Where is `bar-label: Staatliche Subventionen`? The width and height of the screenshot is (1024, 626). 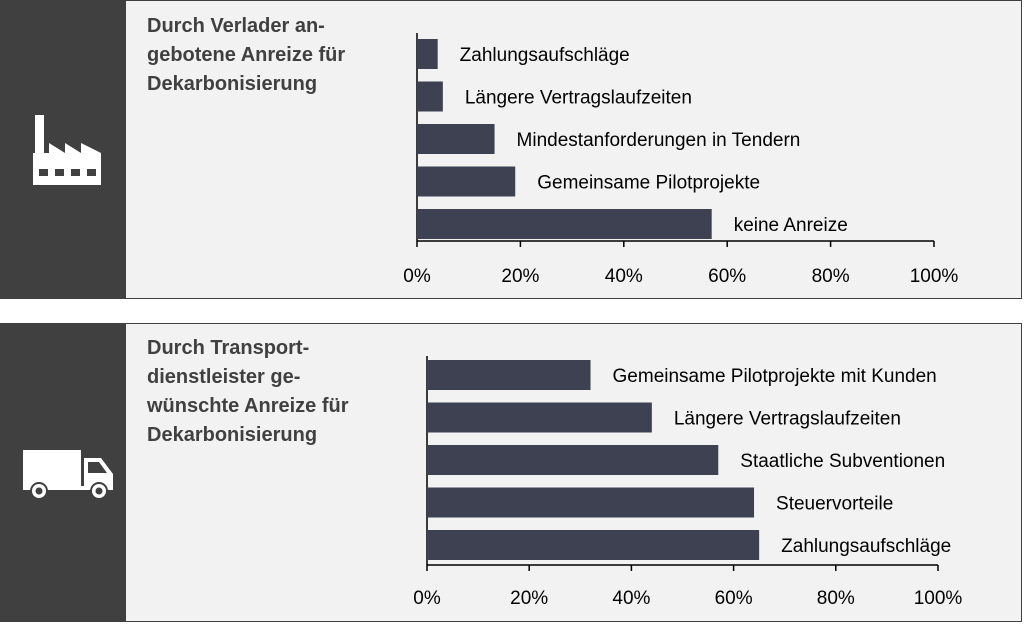
bar-label: Staatliche Subventionen is located at coordinates (842, 461).